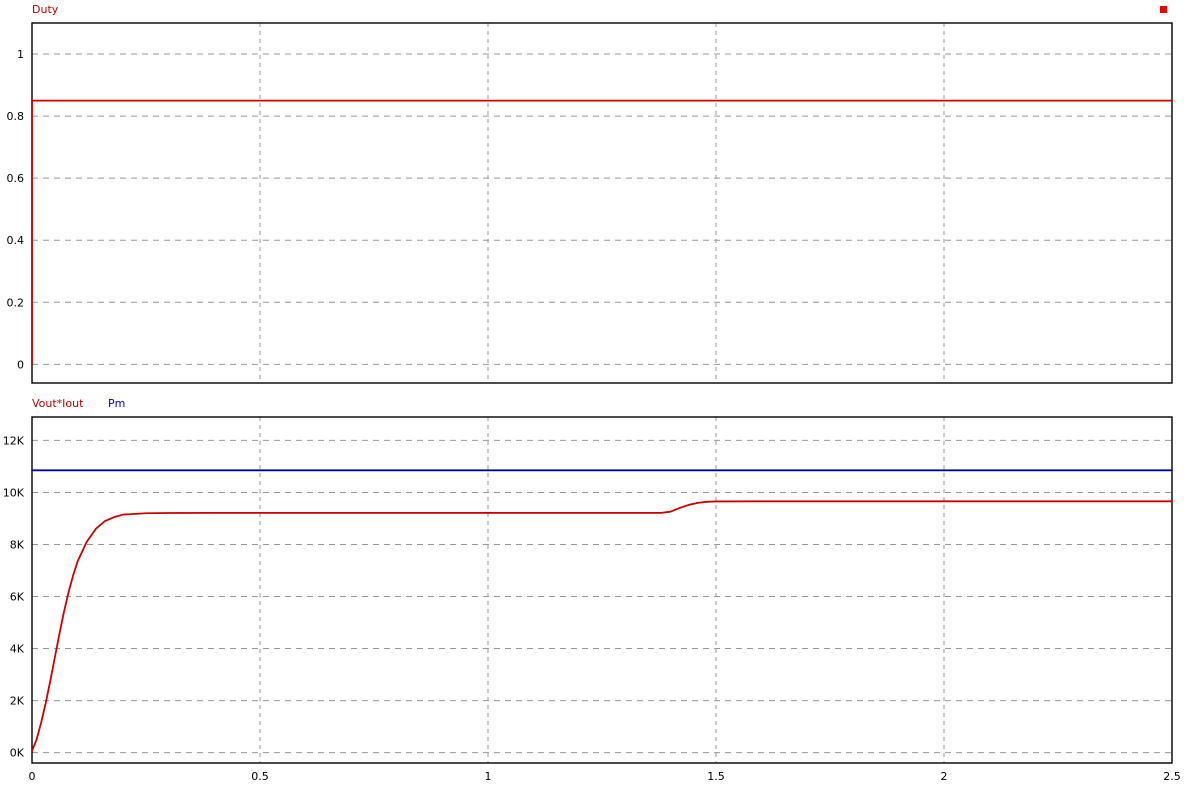 This screenshot has height=787, width=1188. Describe the element at coordinates (16, 302) in the screenshot. I see `svg-text: 0.2` at that location.